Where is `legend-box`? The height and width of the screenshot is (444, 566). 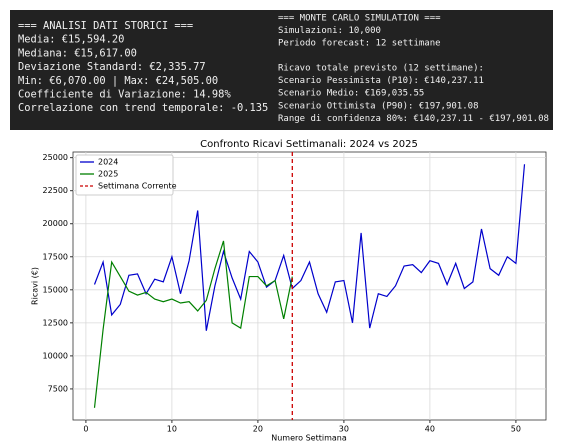
legend-box is located at coordinates (124, 175).